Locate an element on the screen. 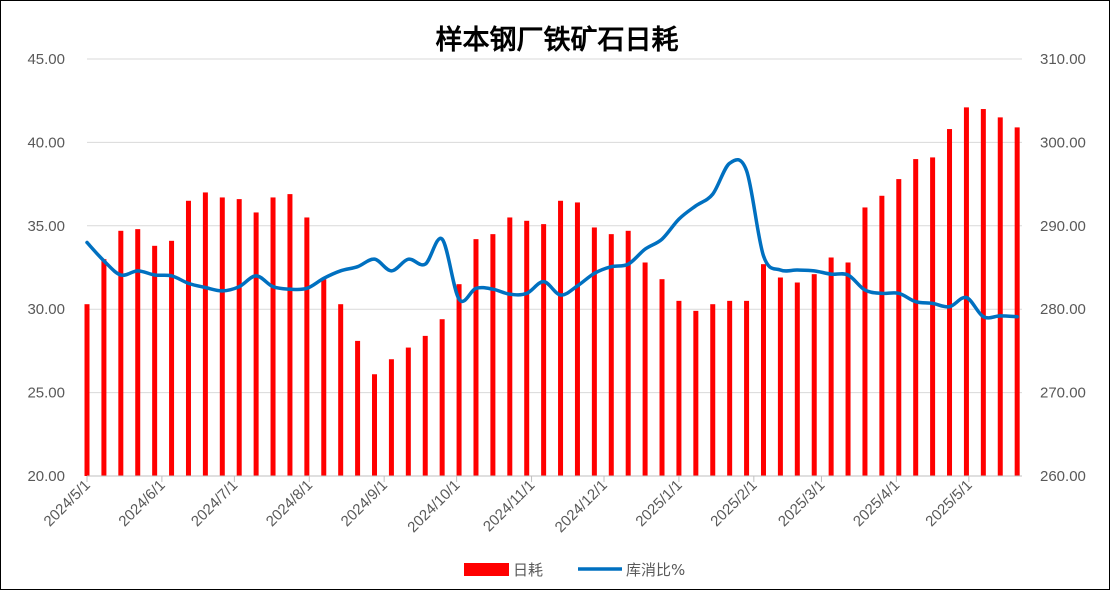  x-tick-label: 2025/5/1 is located at coordinates (948, 503).